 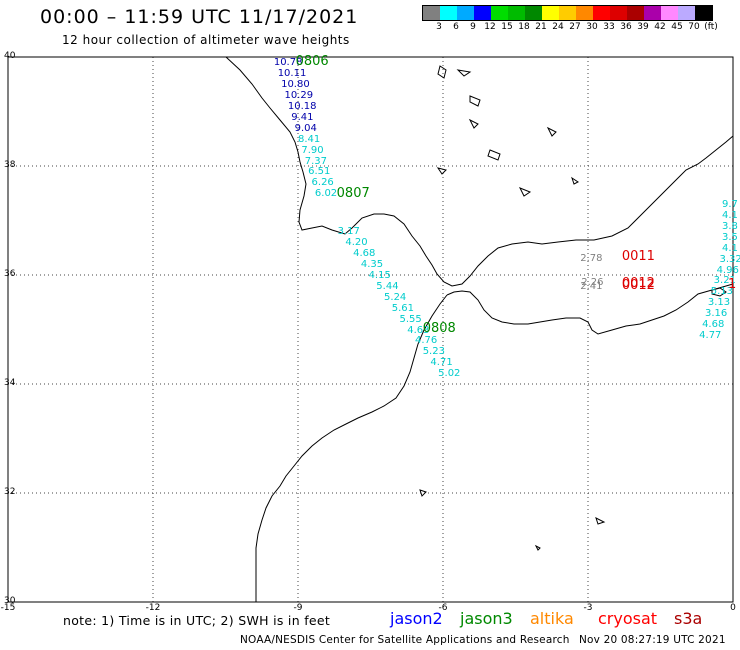 What do you see at coordinates (153, 608) in the screenshot?
I see `longitude-label: -12` at bounding box center [153, 608].